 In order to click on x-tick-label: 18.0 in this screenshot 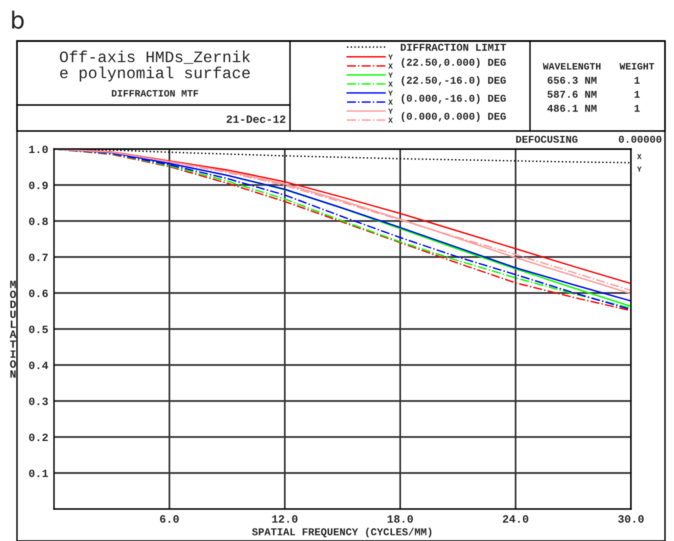, I will do `click(400, 519)`.